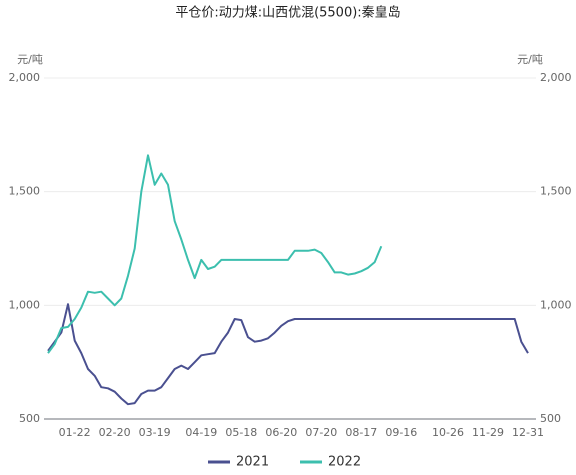  What do you see at coordinates (530, 59) in the screenshot?
I see `y2-axis-label: 元/吨` at bounding box center [530, 59].